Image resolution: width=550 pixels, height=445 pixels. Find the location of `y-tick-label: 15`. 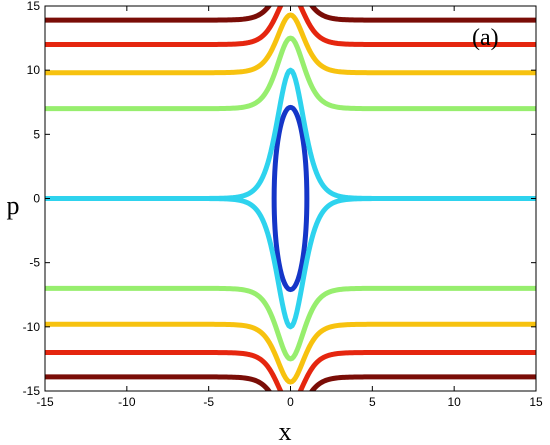

y-tick-label: 15 is located at coordinates (34, 6).